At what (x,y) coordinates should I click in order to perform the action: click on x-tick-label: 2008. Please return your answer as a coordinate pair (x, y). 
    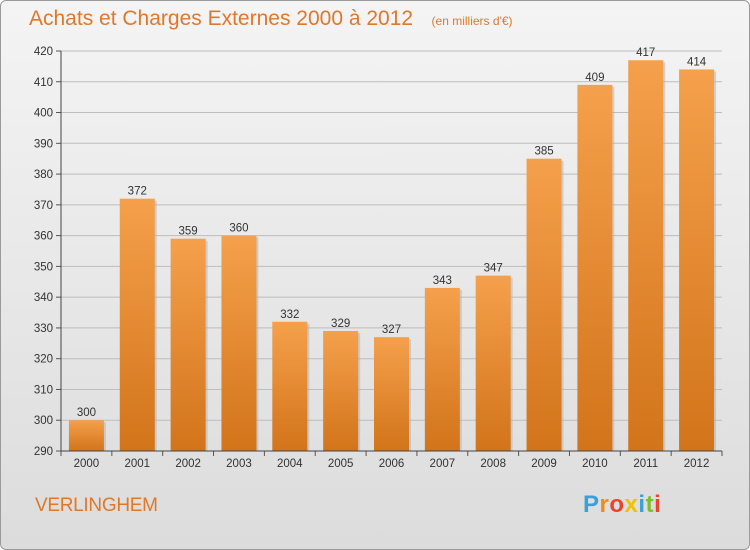
    Looking at the image, I should click on (493, 464).